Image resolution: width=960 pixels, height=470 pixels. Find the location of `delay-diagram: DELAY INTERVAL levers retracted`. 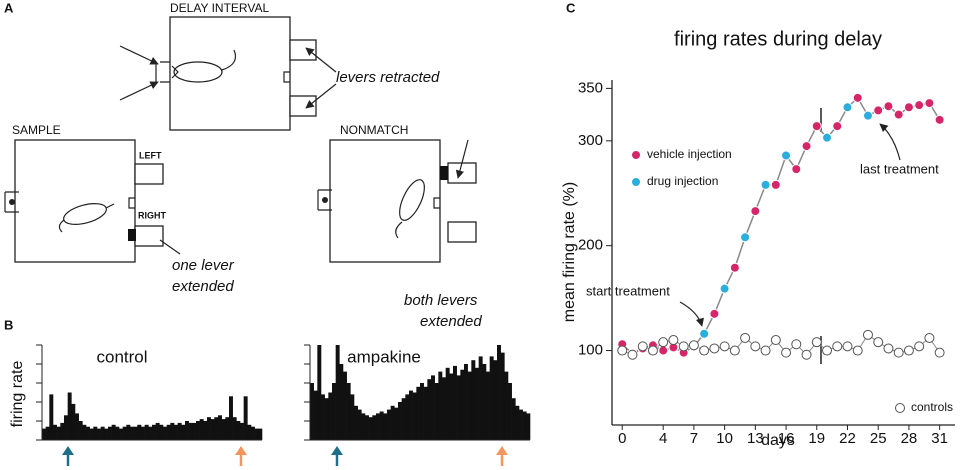

delay-diagram: DELAY INTERVAL levers retracted is located at coordinates (279, 66).